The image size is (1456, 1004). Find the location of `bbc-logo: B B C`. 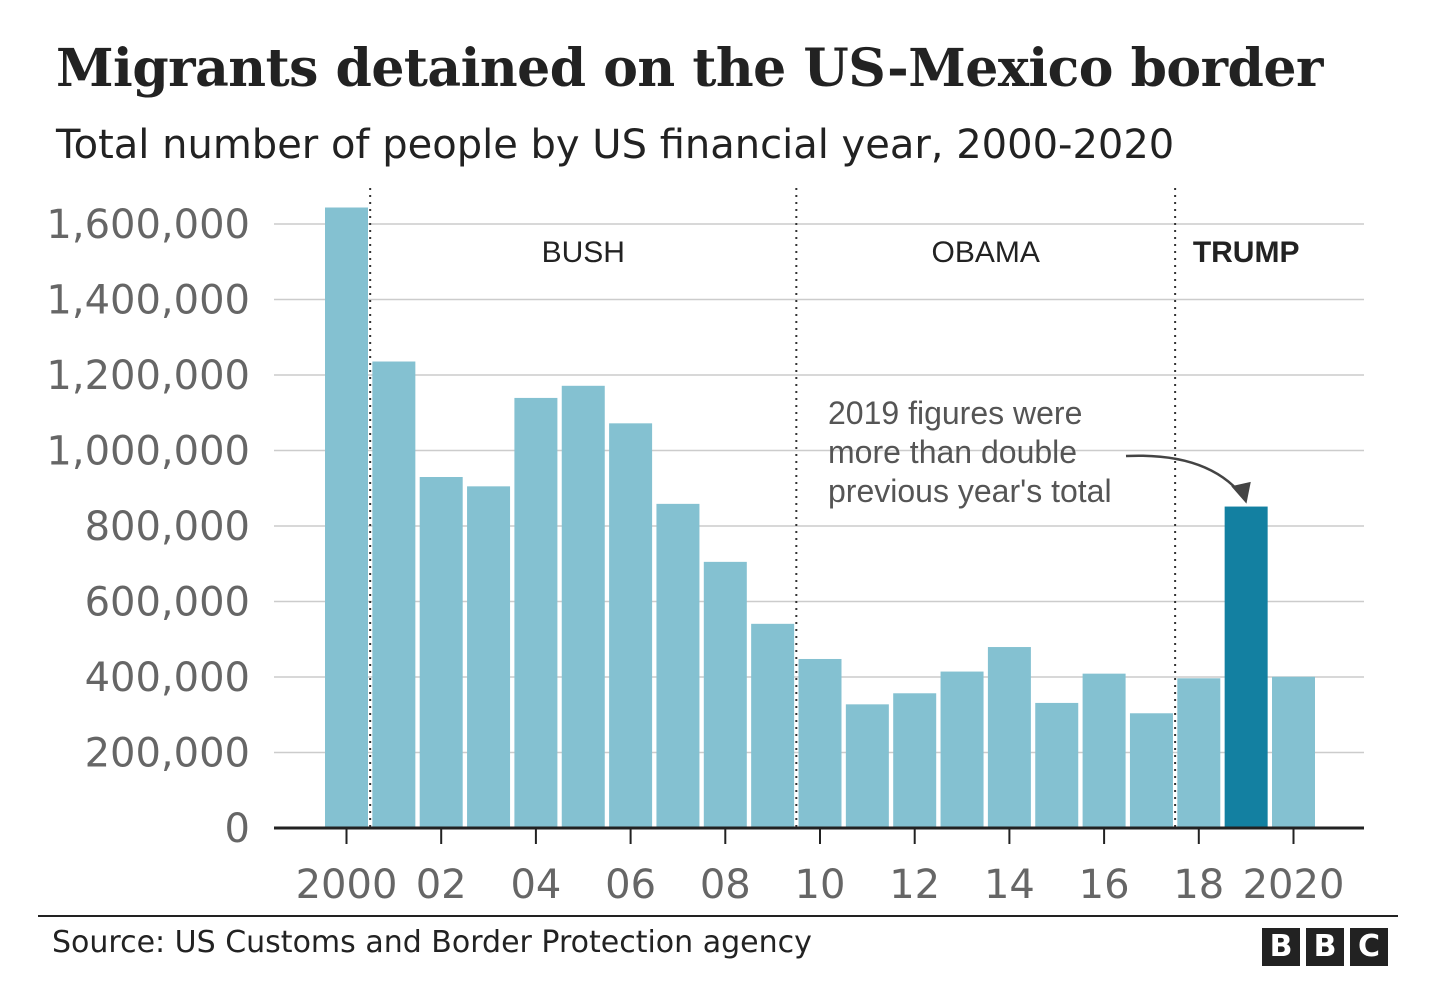

bbc-logo: B B C is located at coordinates (1325, 947).